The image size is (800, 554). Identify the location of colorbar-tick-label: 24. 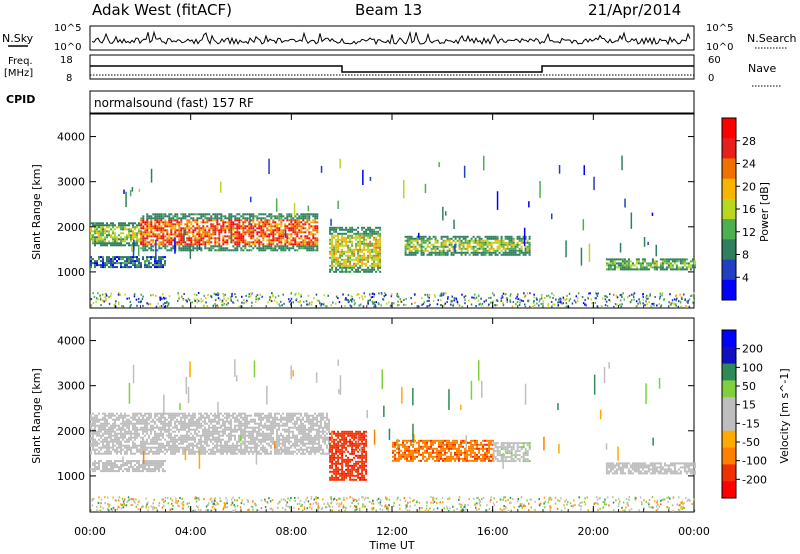
(749, 164).